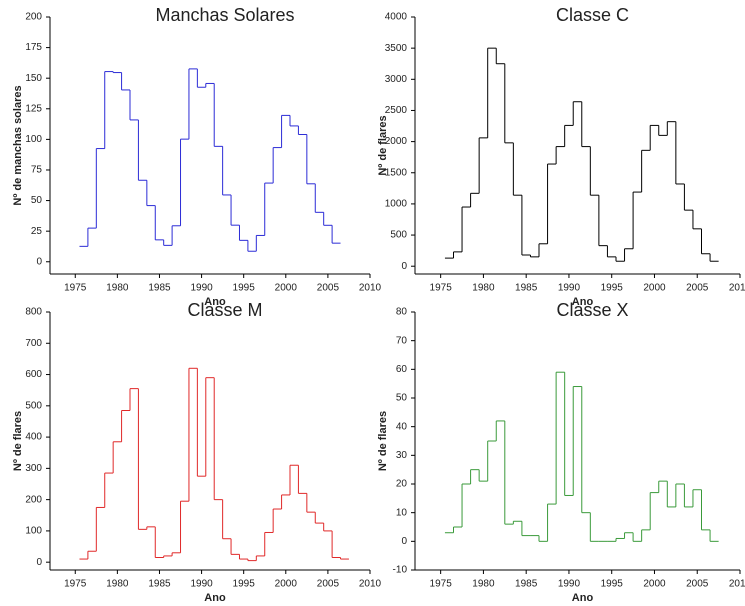 The height and width of the screenshot is (606, 745). I want to click on y-tick-label: 3500, so click(396, 48).